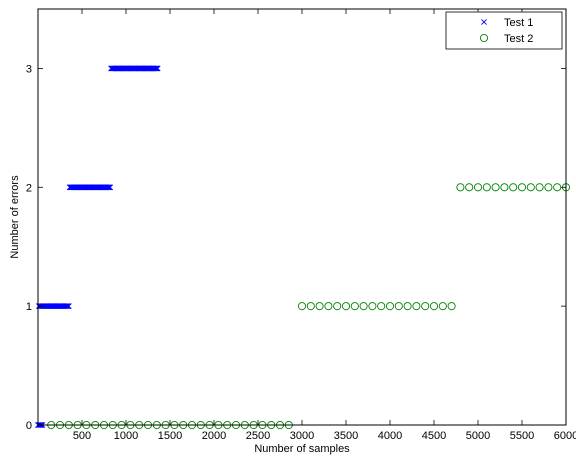 This screenshot has width=576, height=457. What do you see at coordinates (29, 69) in the screenshot?
I see `y-tick-label: 3` at bounding box center [29, 69].